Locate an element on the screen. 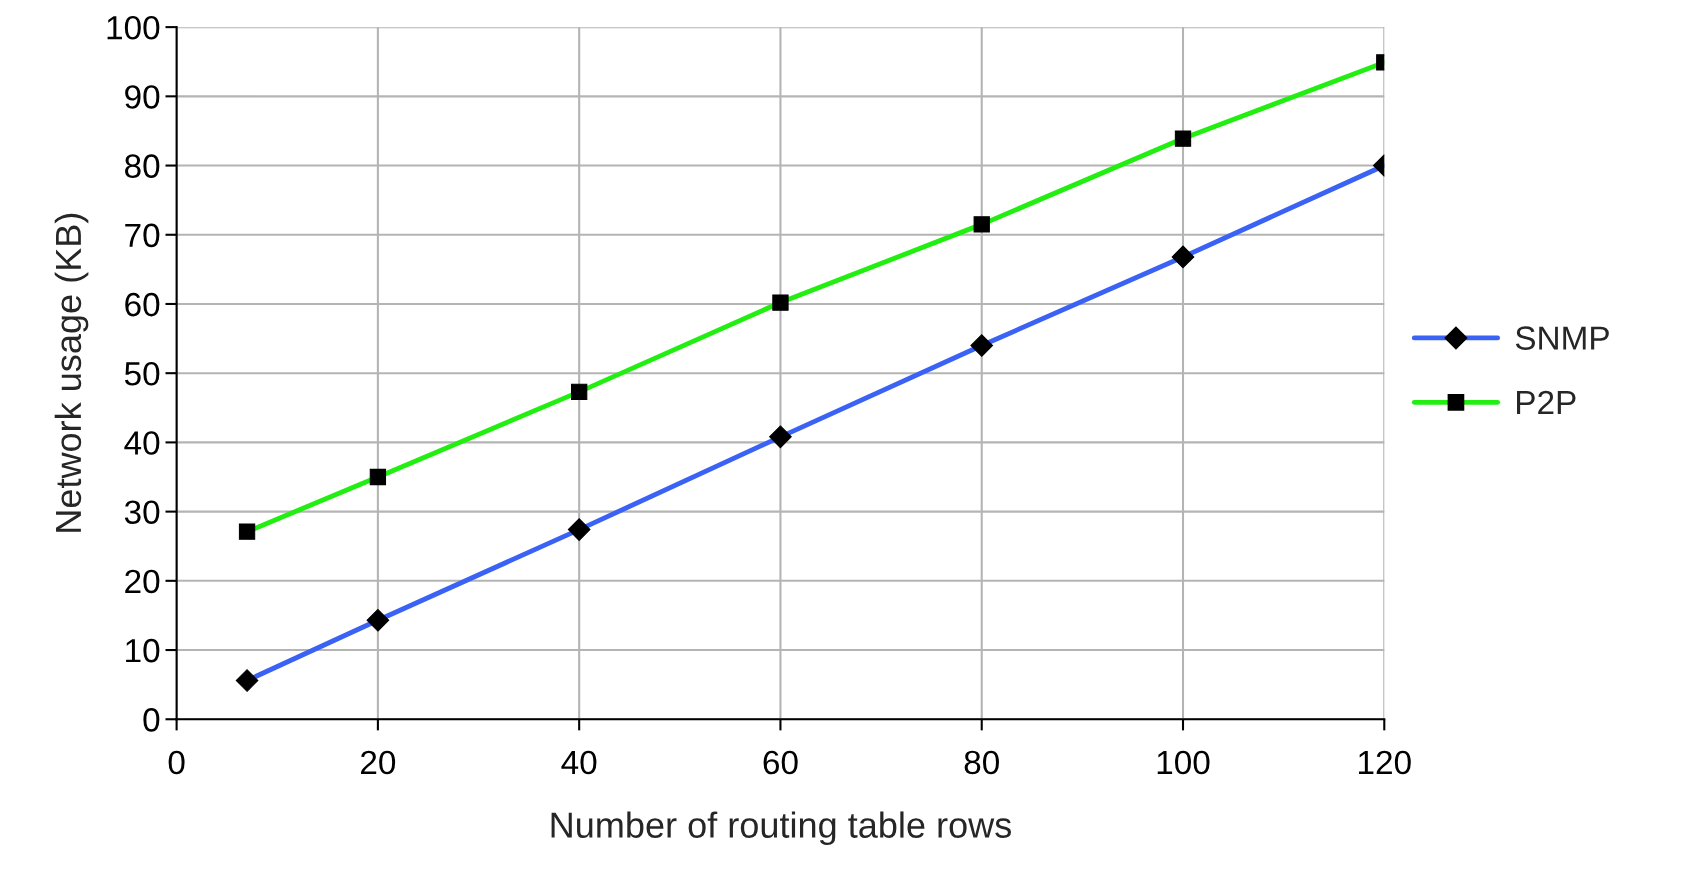  y-tick-label: 50 is located at coordinates (142, 373).